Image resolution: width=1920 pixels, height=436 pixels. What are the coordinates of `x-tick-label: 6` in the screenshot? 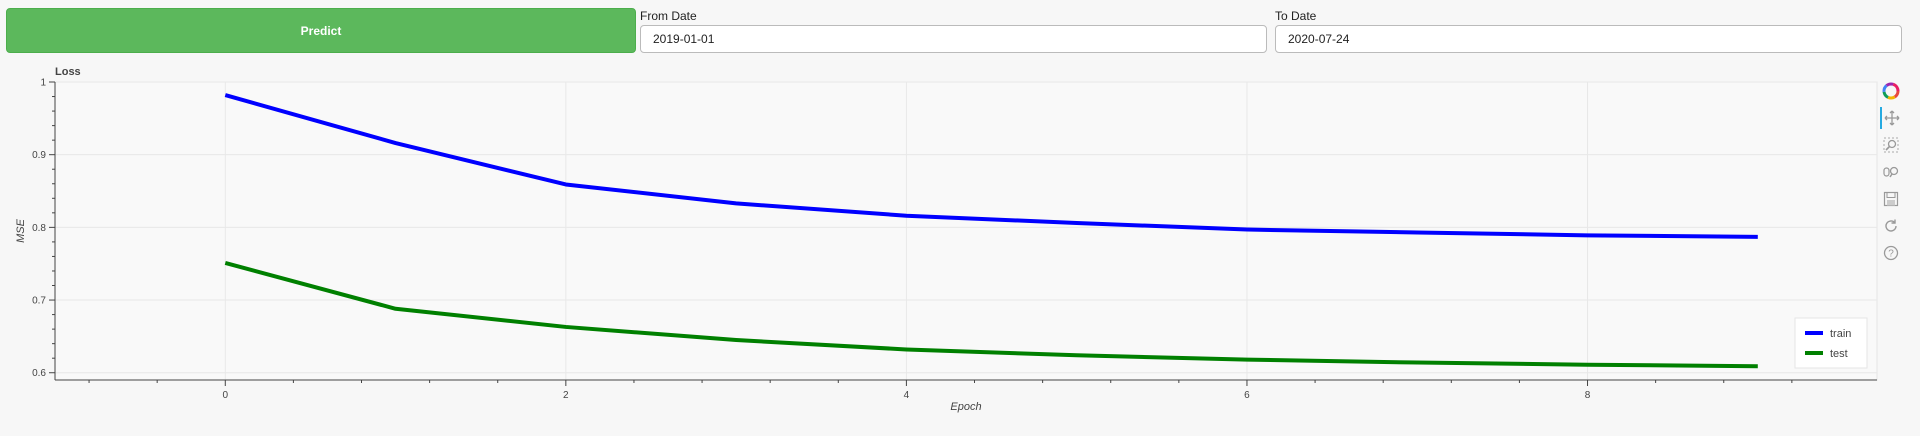 It's located at (1247, 395).